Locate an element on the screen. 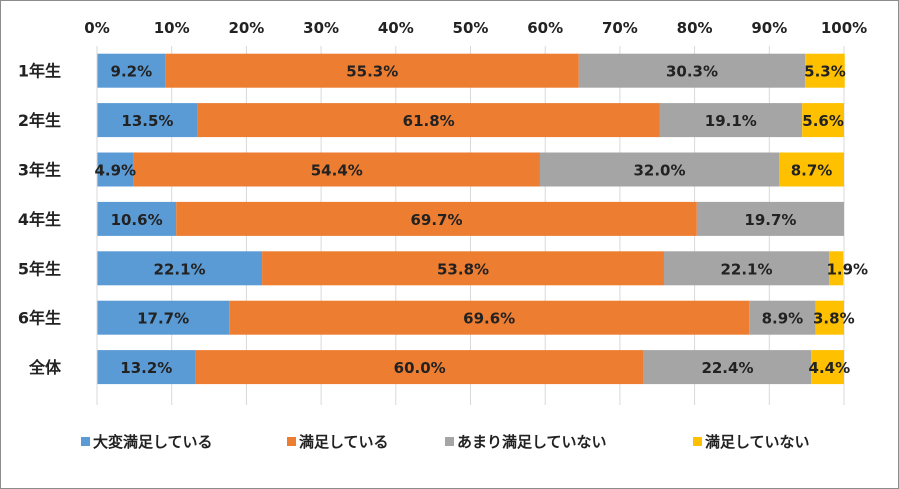 This screenshot has height=489, width=899. data-label: 22.4% is located at coordinates (727, 368).